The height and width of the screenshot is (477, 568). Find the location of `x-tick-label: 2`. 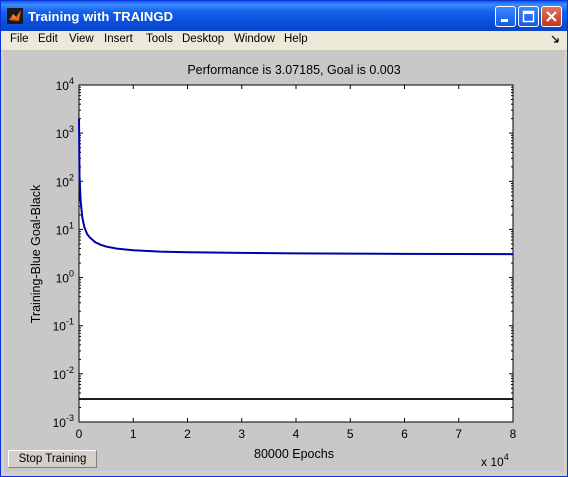

x-tick-label: 2 is located at coordinates (187, 434).